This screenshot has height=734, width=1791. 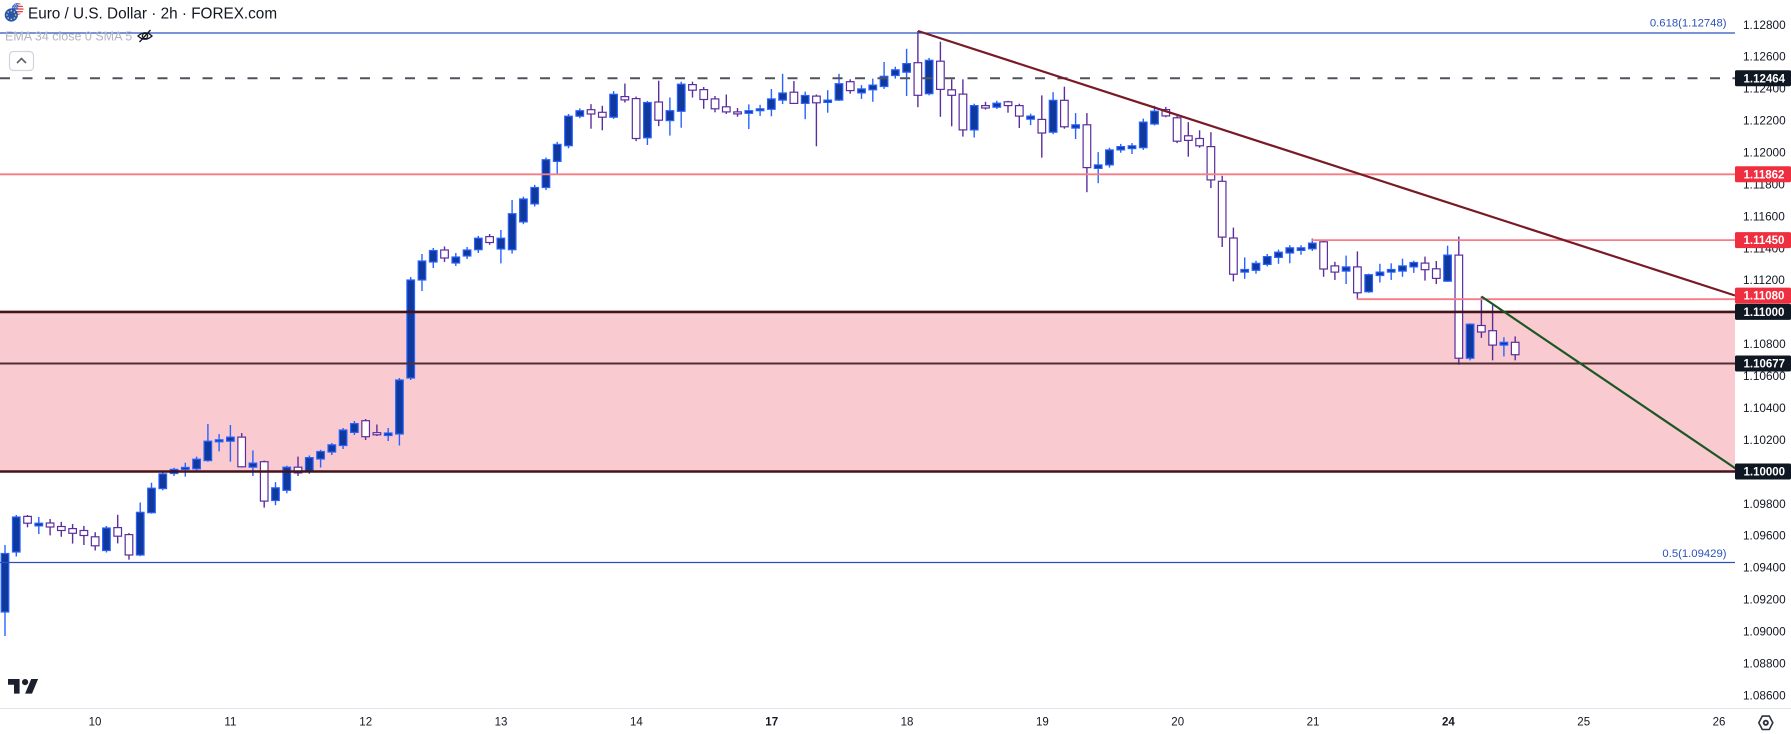 I want to click on svg-text: 1.10800, so click(x=1764, y=344).